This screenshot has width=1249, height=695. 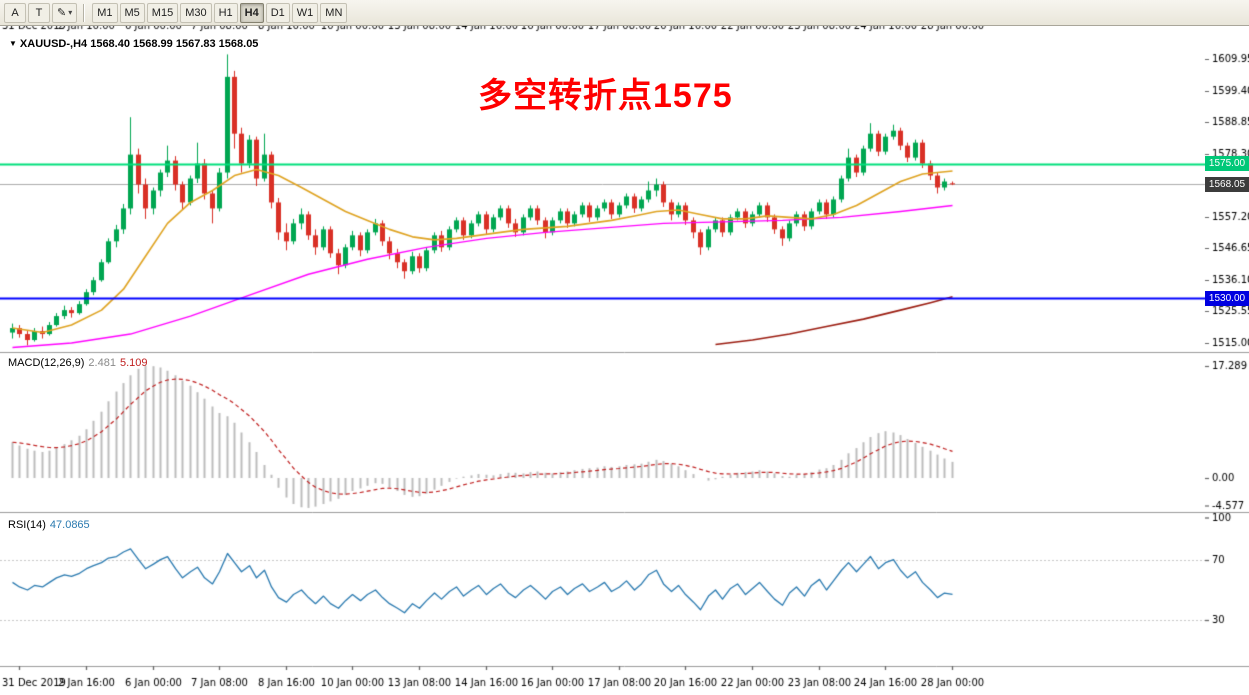 What do you see at coordinates (305, 12) in the screenshot?
I see `timeframe-w1-button: W1` at bounding box center [305, 12].